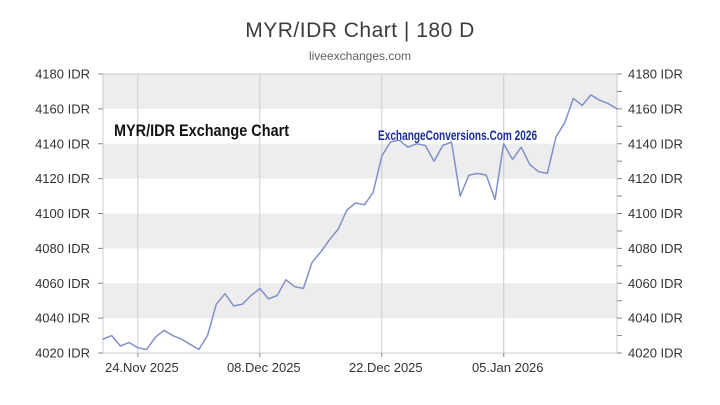  Describe the element at coordinates (655, 318) in the screenshot. I see `y-axis-label-right: 4040 IDR` at that location.